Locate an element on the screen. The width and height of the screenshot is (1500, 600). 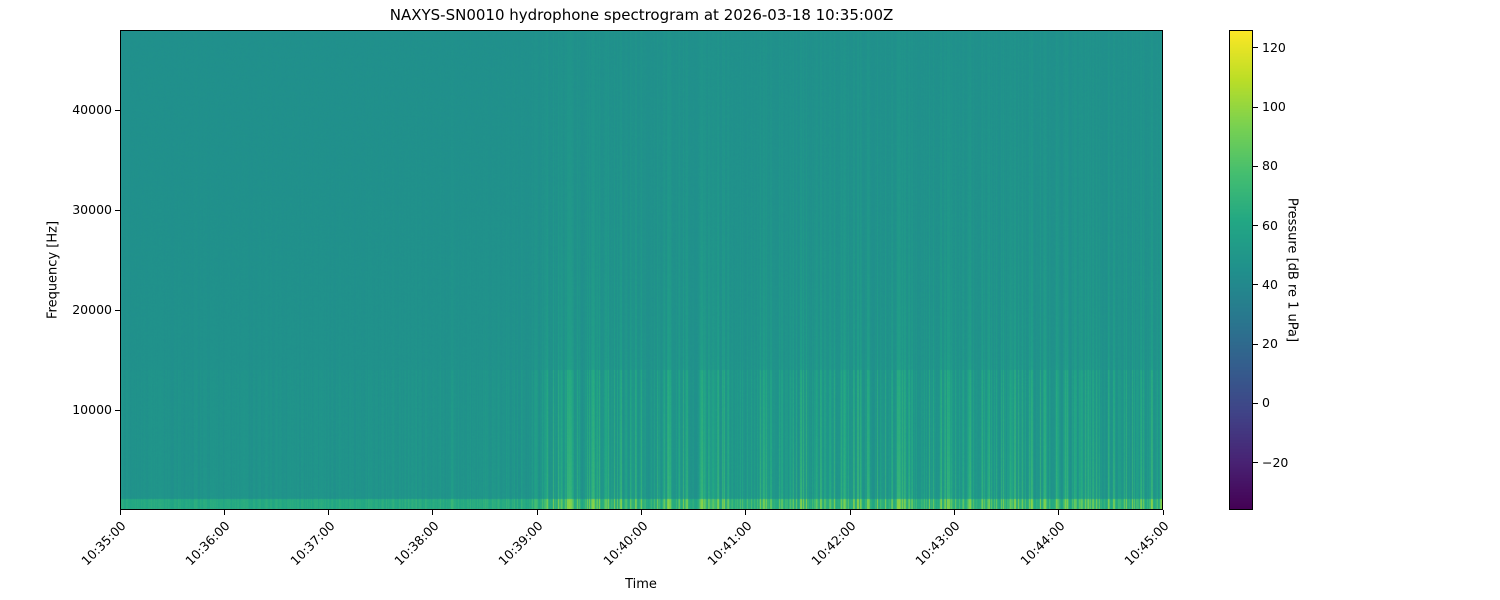
x-tick-label: 10:40:00 is located at coordinates (625, 543).